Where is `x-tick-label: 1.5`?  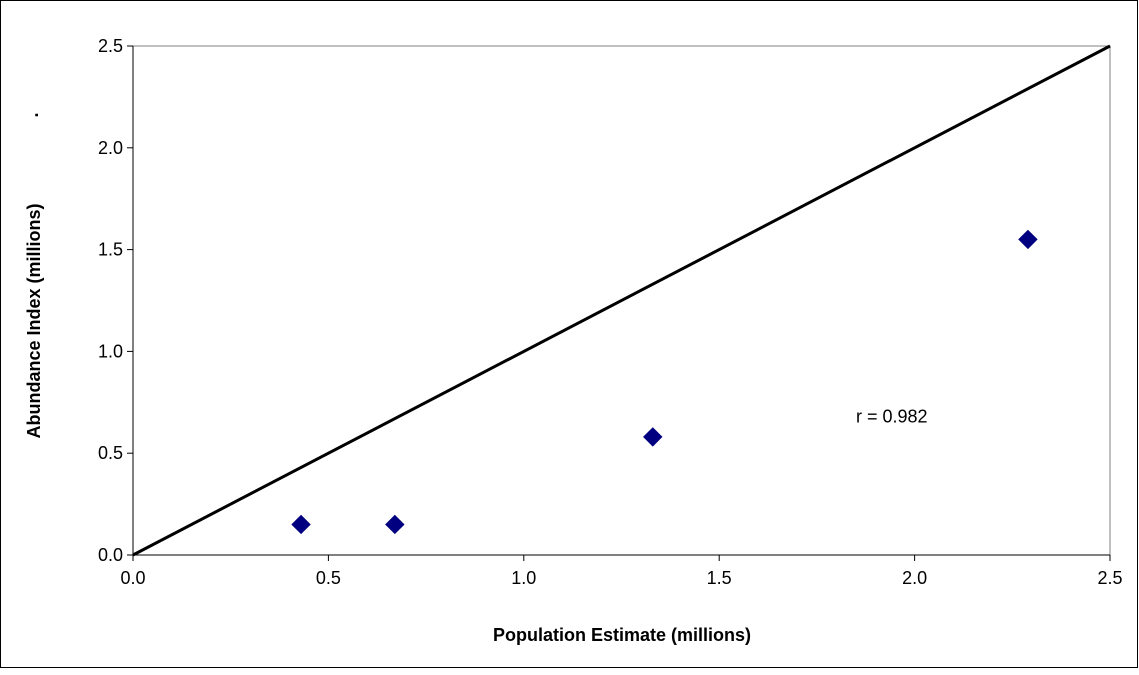 x-tick-label: 1.5 is located at coordinates (719, 578).